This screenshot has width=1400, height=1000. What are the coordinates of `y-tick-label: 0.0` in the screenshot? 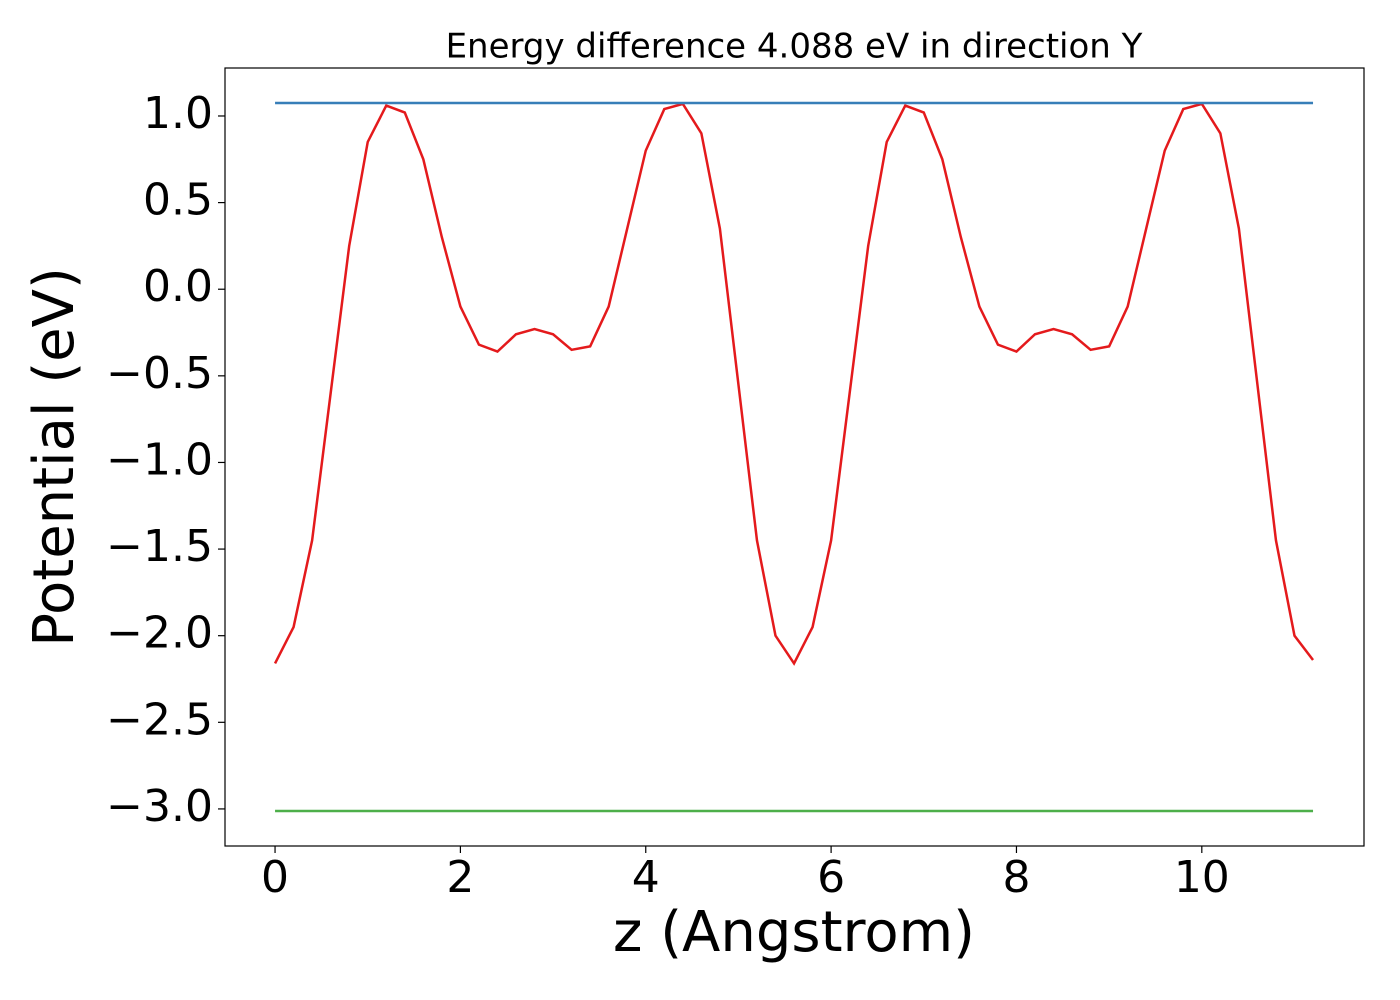 It's located at (178, 286).